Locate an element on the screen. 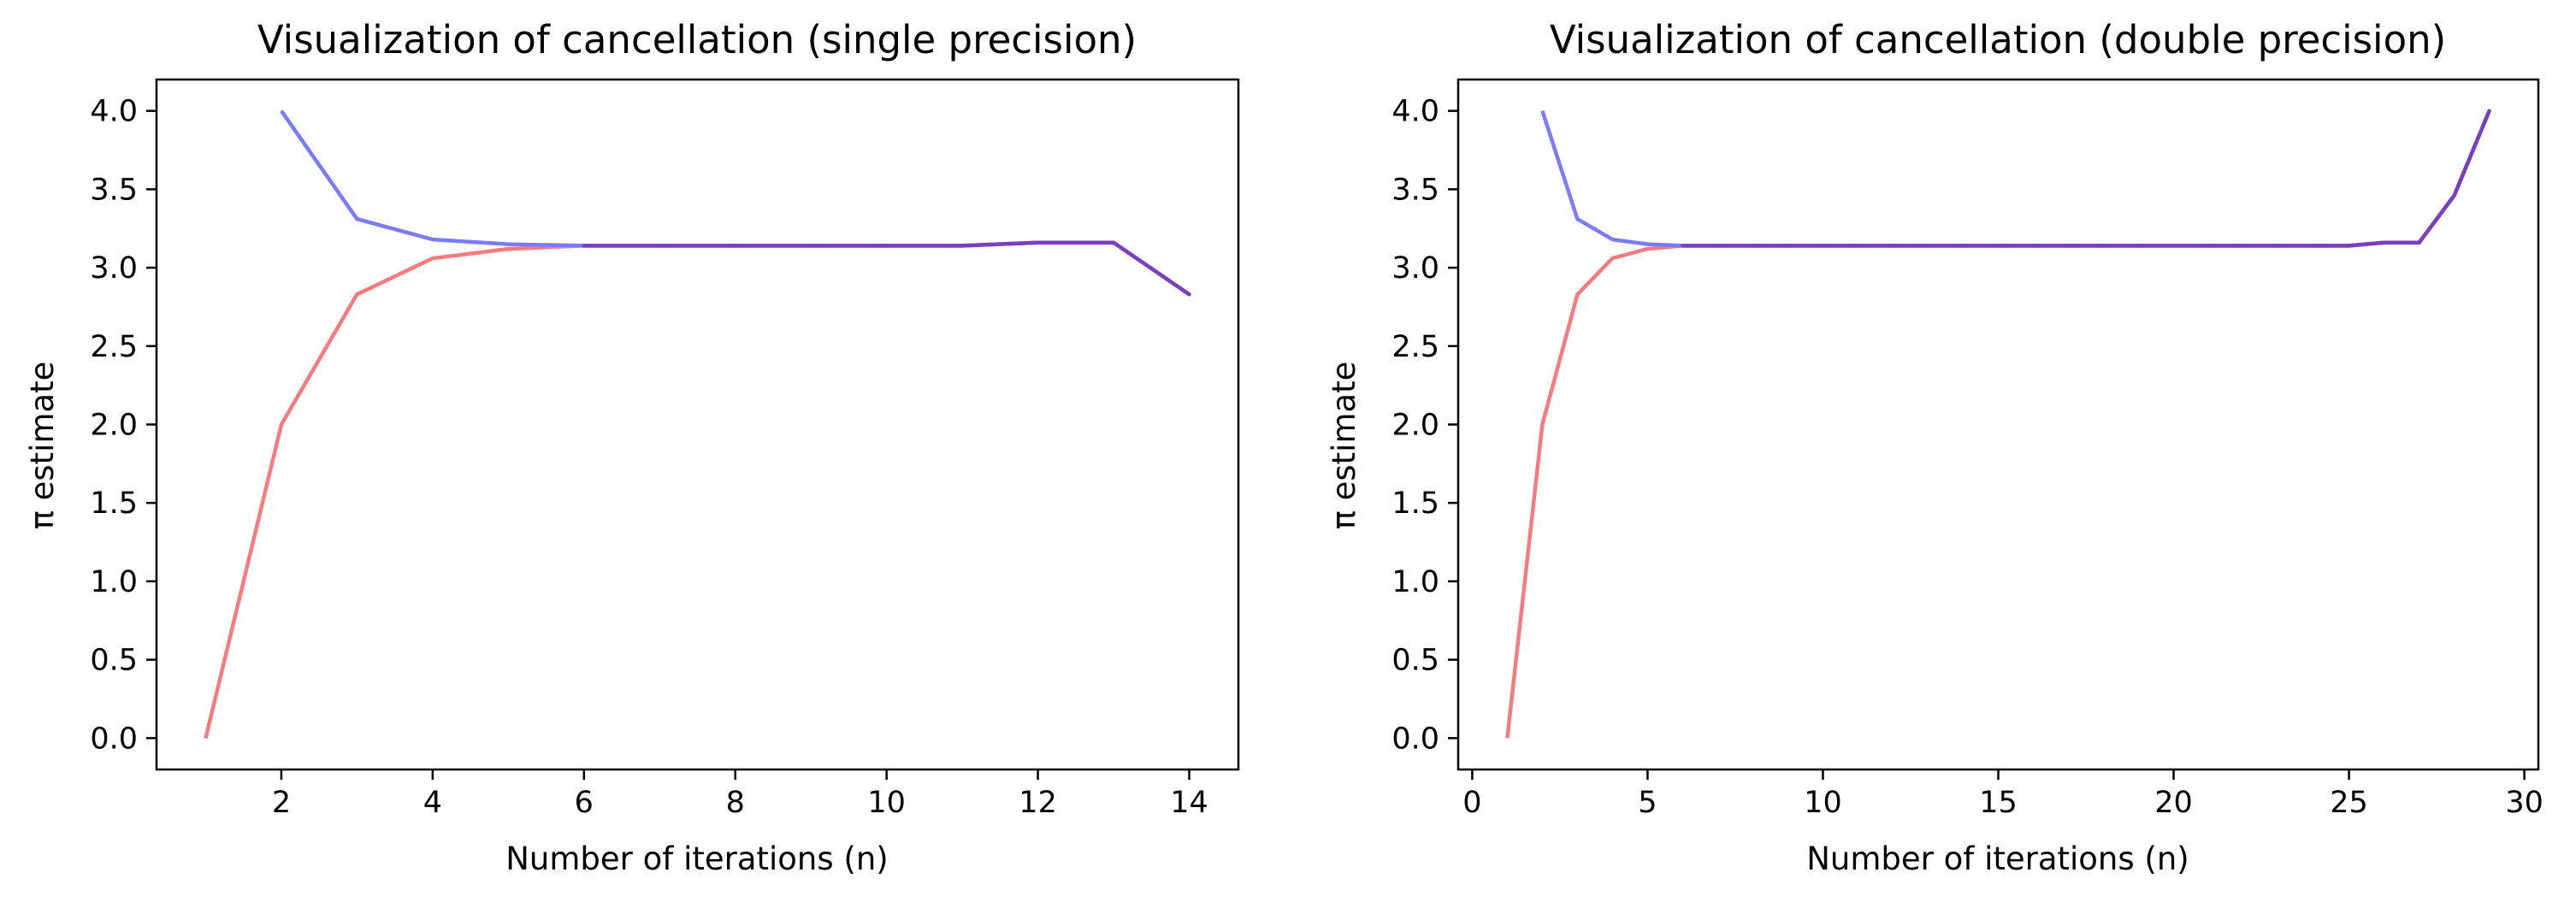 This screenshot has width=2576, height=908. x-tick-label: 4 is located at coordinates (432, 803).